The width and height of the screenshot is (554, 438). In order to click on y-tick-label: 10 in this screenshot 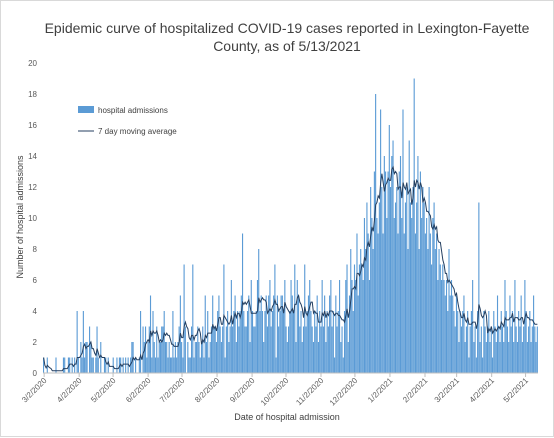, I will do `click(32, 218)`.